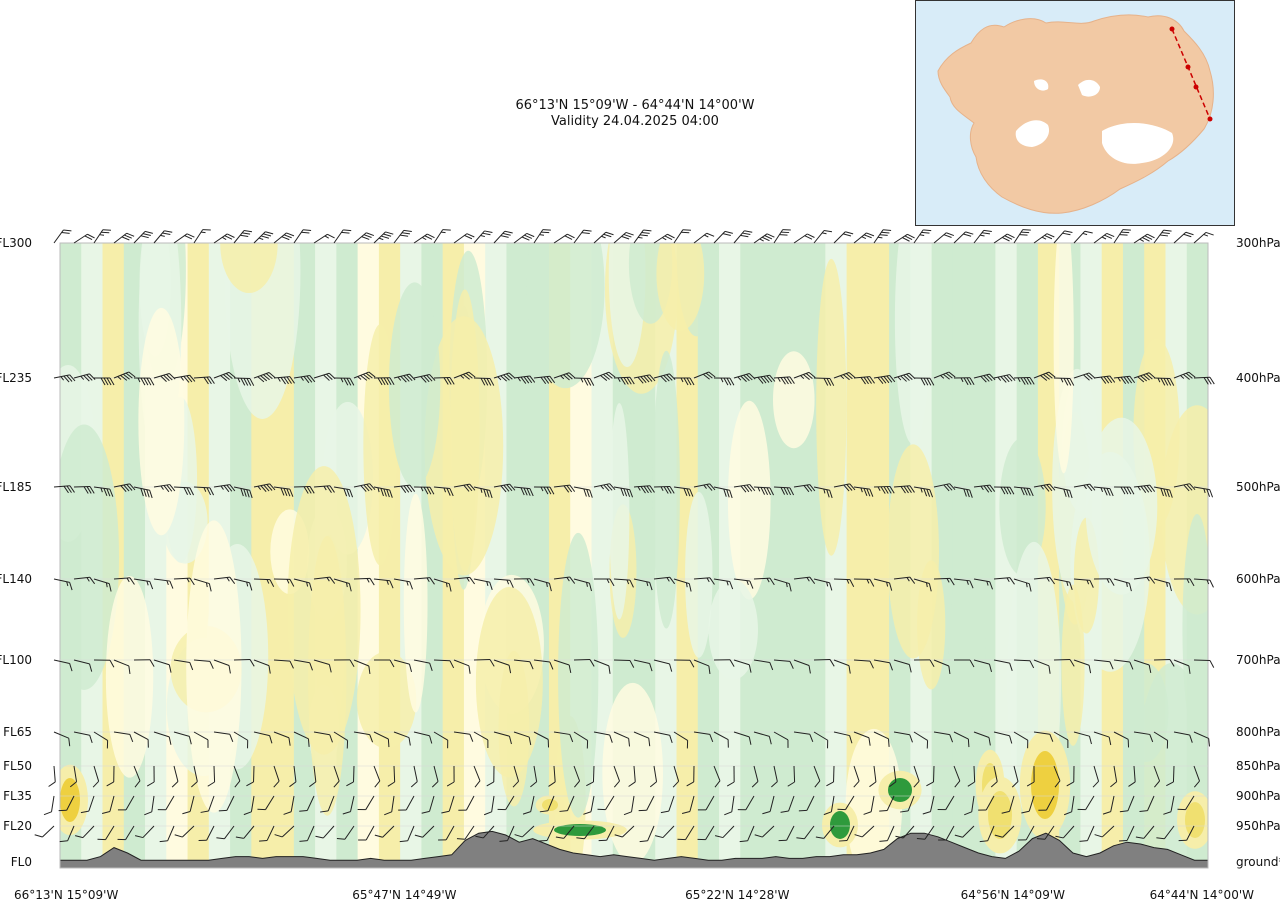 This screenshot has height=912, width=1280. Describe the element at coordinates (16, 579) in the screenshot. I see `fl-tick-label: FL140` at that location.